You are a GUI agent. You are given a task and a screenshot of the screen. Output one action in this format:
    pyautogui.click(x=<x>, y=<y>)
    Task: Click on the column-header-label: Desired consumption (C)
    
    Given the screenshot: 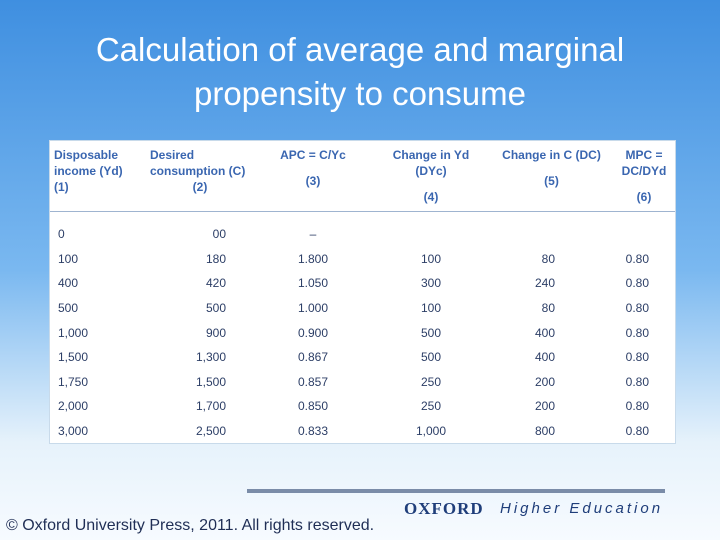 What is the action you would take?
    pyautogui.click(x=198, y=163)
    